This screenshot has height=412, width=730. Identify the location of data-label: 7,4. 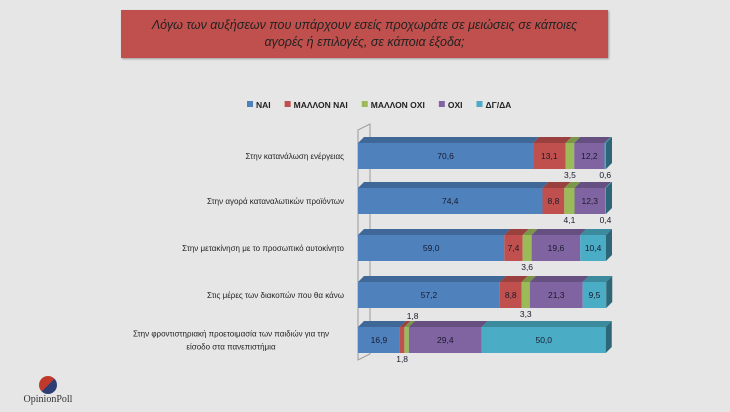
(514, 248).